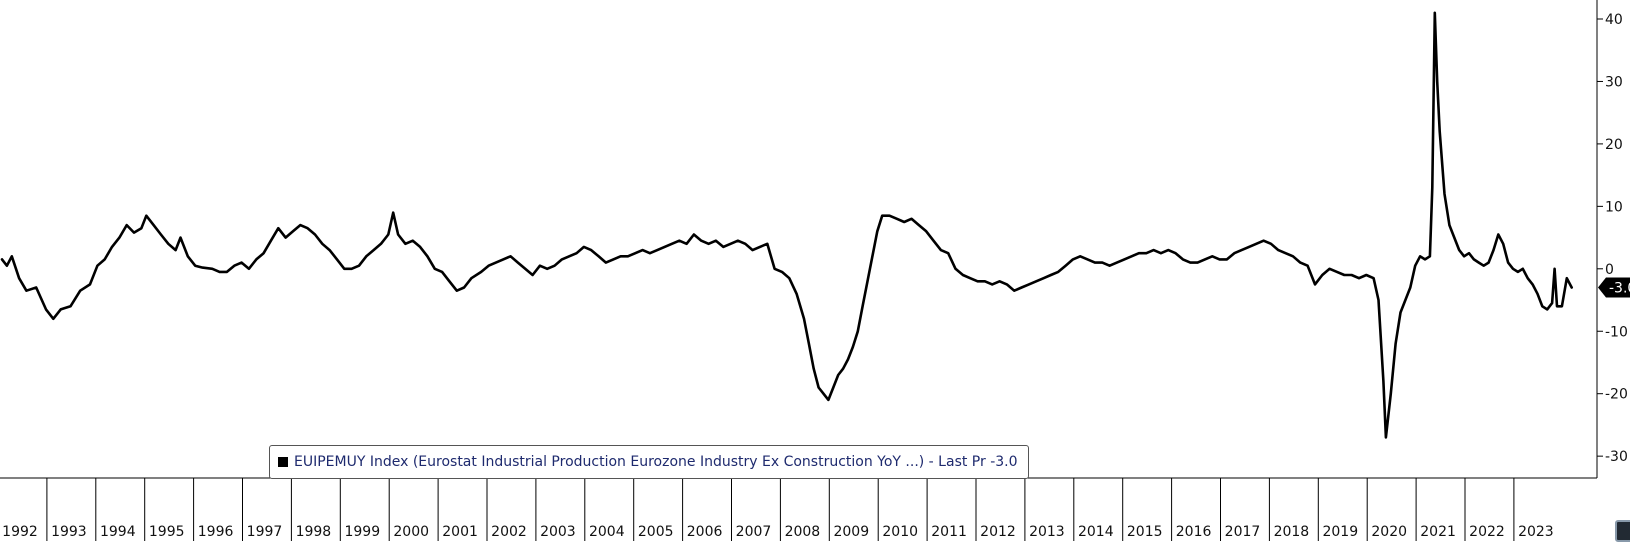 The image size is (1630, 542). What do you see at coordinates (998, 532) in the screenshot?
I see `x-tick-label-2012: 2012` at bounding box center [998, 532].